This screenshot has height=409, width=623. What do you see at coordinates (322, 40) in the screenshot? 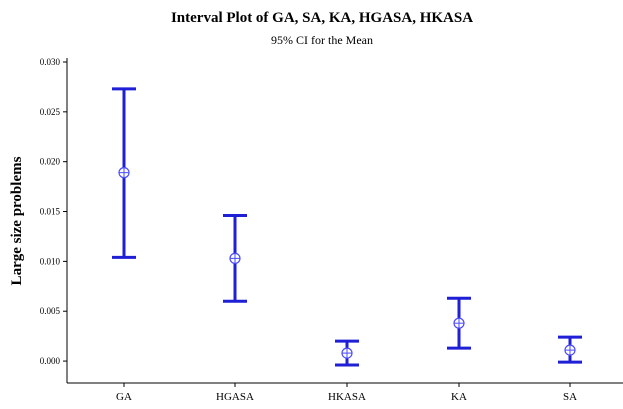
I see `chart-subtitle: 95% CI for the Mean` at bounding box center [322, 40].